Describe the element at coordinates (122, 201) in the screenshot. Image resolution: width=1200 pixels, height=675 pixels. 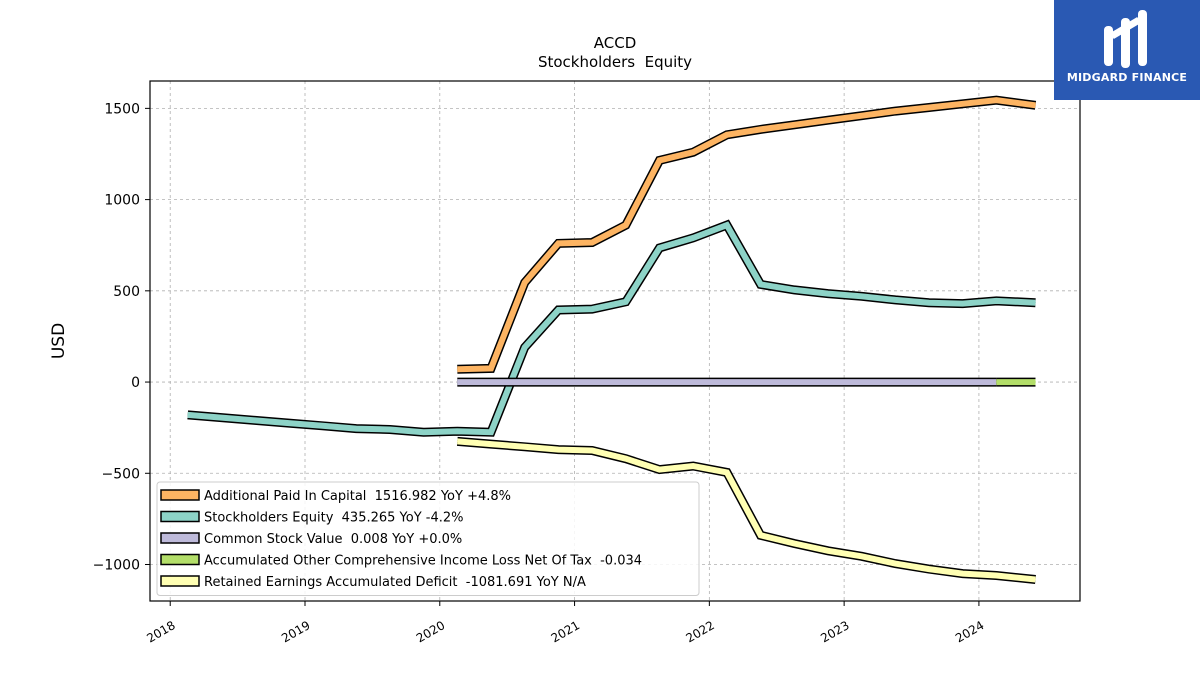
I see `y-tick-label: 1000` at that location.